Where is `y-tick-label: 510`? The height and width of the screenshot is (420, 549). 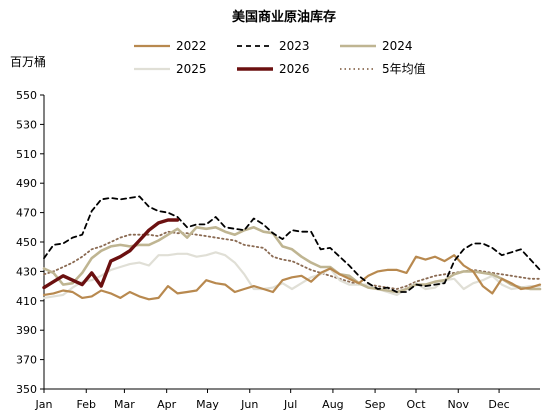 y-tick-label: 510 is located at coordinates (26, 154).